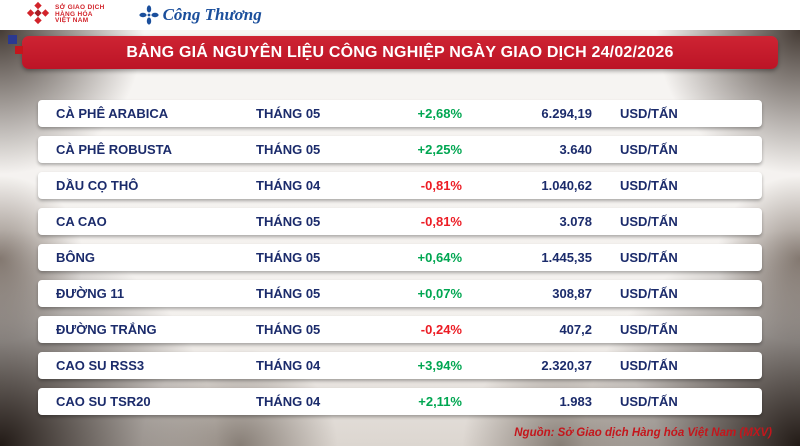 The image size is (800, 446). What do you see at coordinates (400, 15) in the screenshot?
I see `logo-bar: SỞ GIAO DỊCH HÀNG HÓA VIỆT NAM` at bounding box center [400, 15].